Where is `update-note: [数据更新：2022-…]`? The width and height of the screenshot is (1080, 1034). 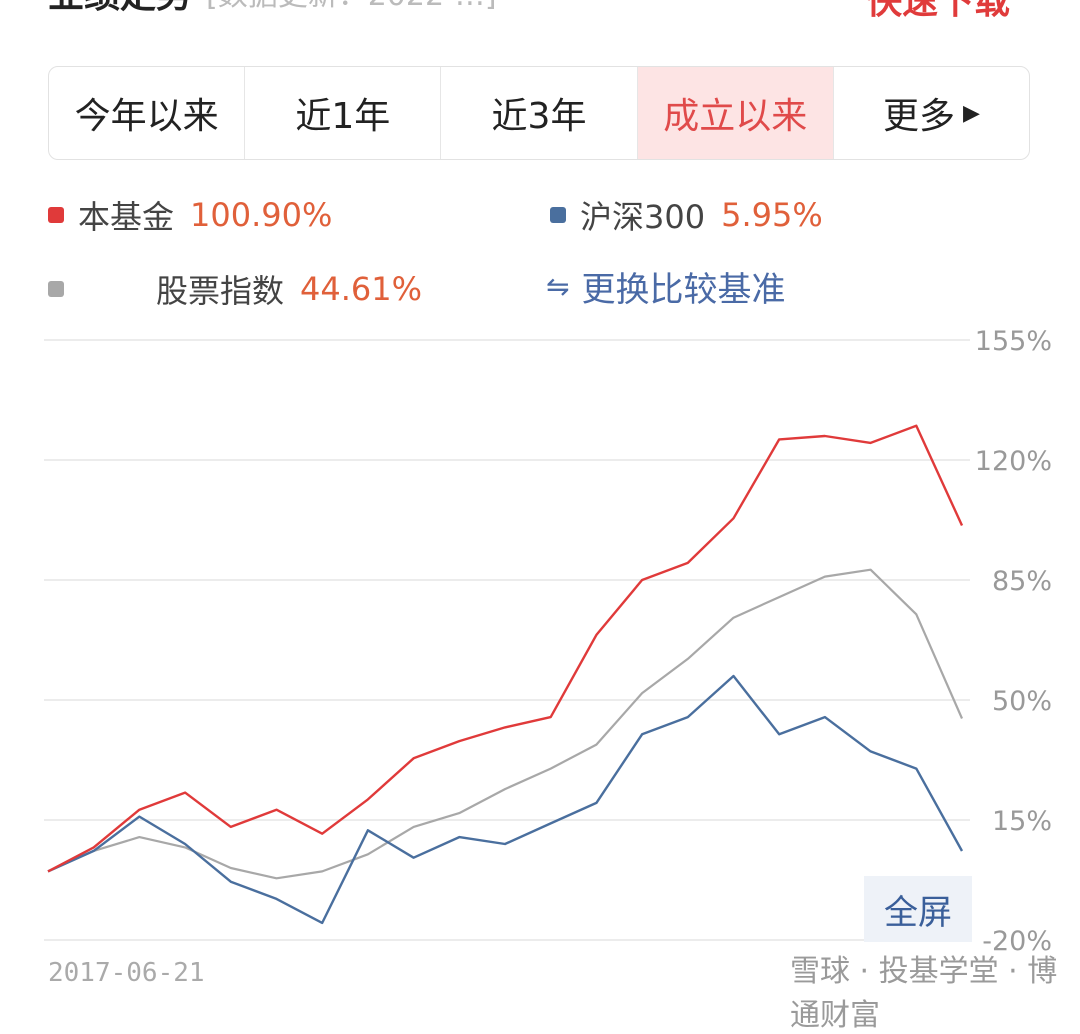
update-note: [数据更新：2022-…] is located at coordinates (351, 7).